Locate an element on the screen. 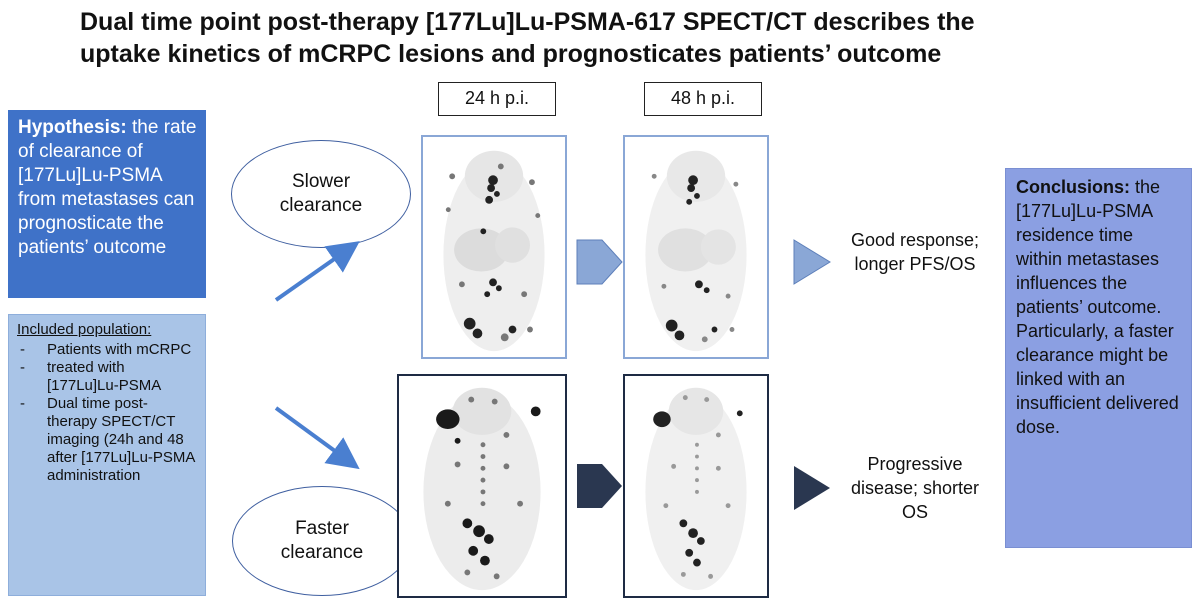  population-item: treated with [177Lu]Lu-PSMA is located at coordinates (107, 377).